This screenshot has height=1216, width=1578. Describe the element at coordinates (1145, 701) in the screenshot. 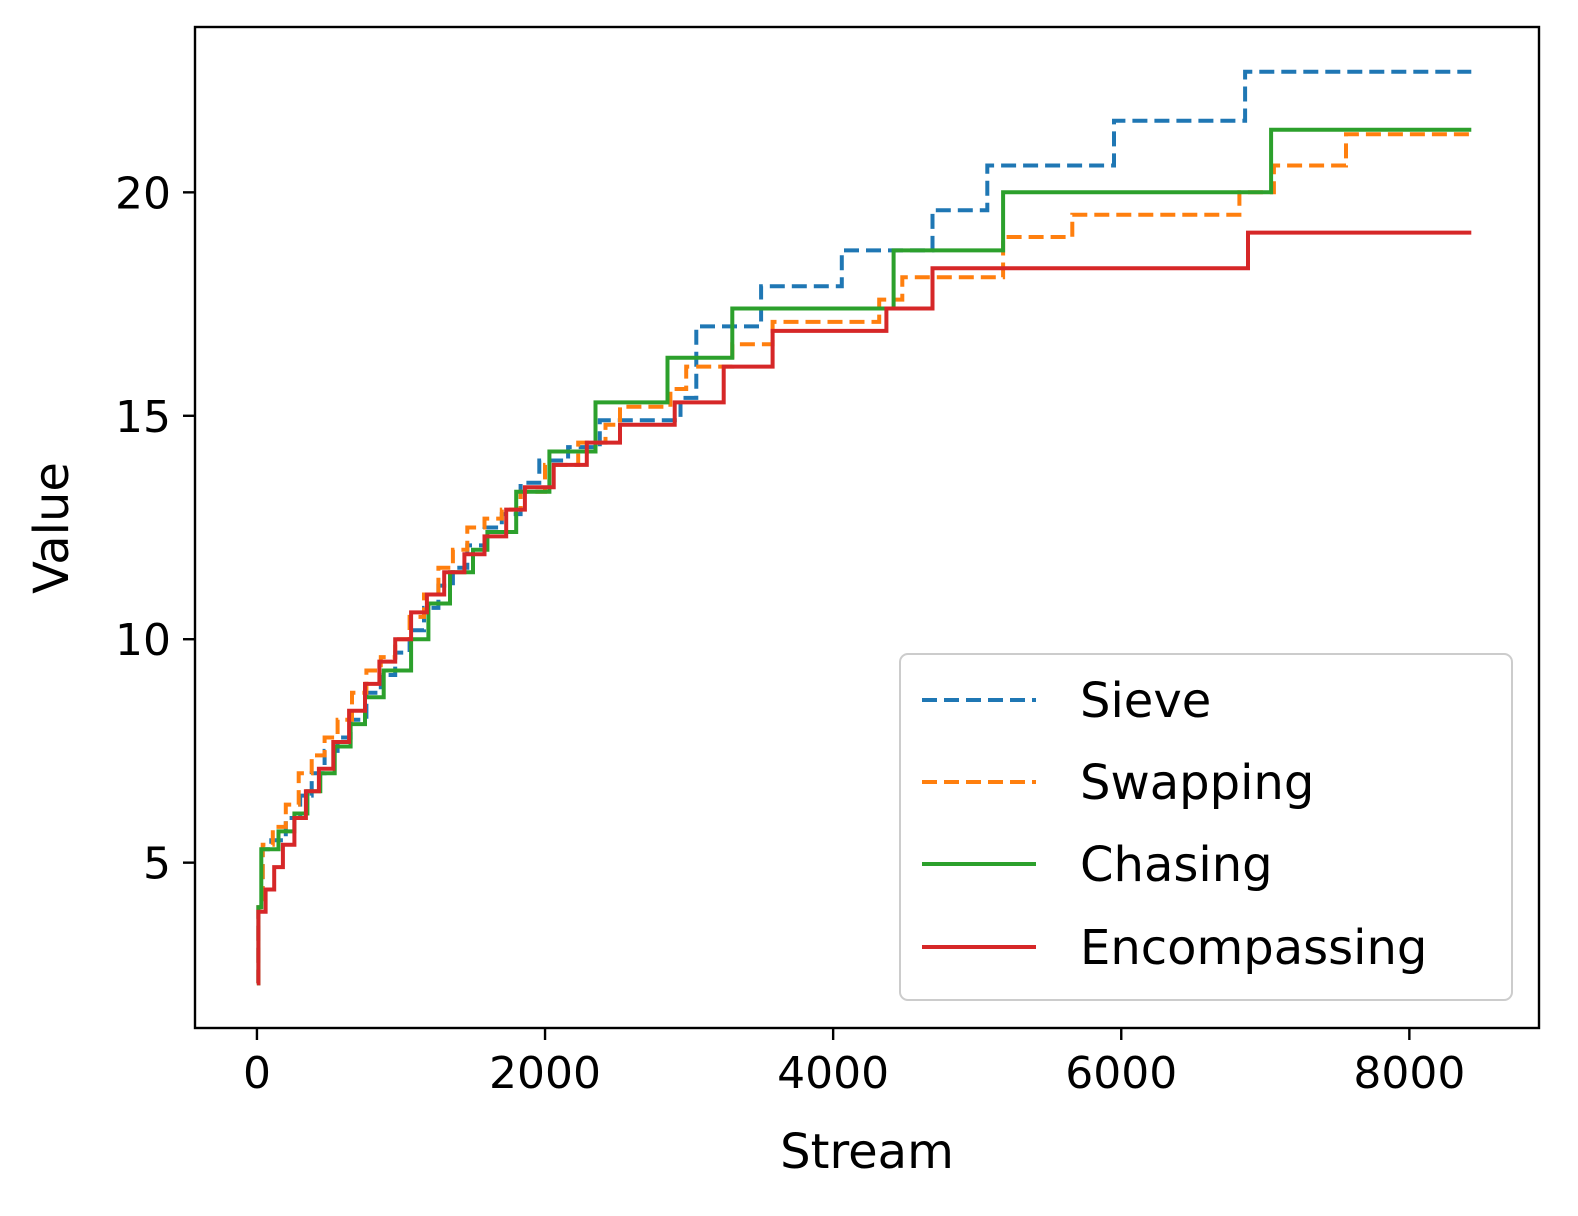

I see `legend-label-sieve: Sieve` at that location.